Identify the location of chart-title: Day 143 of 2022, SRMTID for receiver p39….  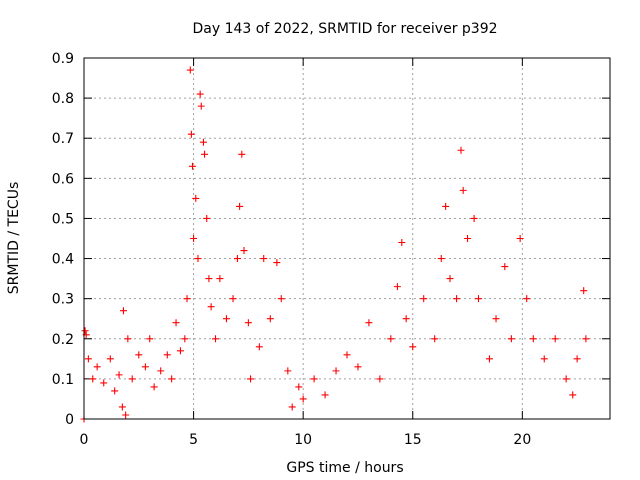
(344, 29).